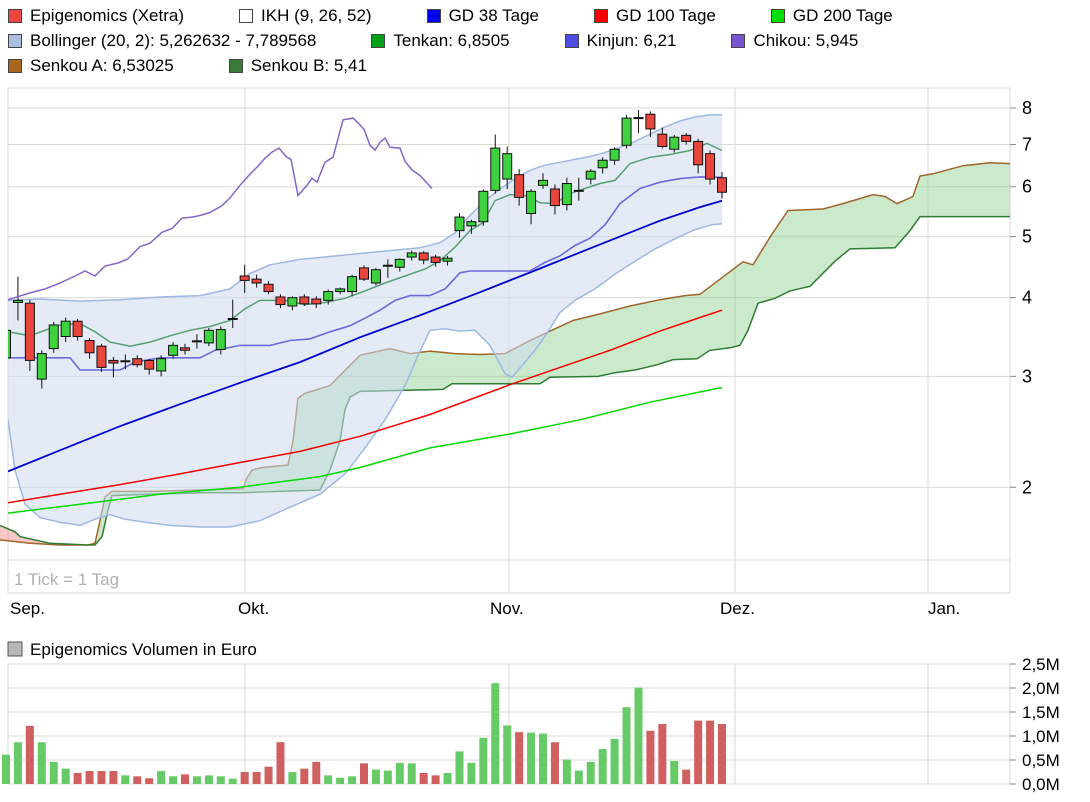  Describe the element at coordinates (91, 66) in the screenshot. I see `legend-item-senkou_a: Senkou A: 6,53025` at that location.